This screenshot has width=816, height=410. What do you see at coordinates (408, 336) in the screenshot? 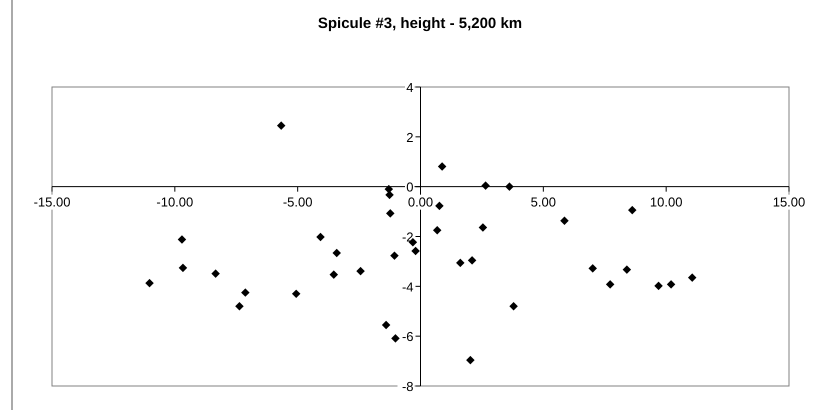
I see `y-tick-label: -6` at bounding box center [408, 336].